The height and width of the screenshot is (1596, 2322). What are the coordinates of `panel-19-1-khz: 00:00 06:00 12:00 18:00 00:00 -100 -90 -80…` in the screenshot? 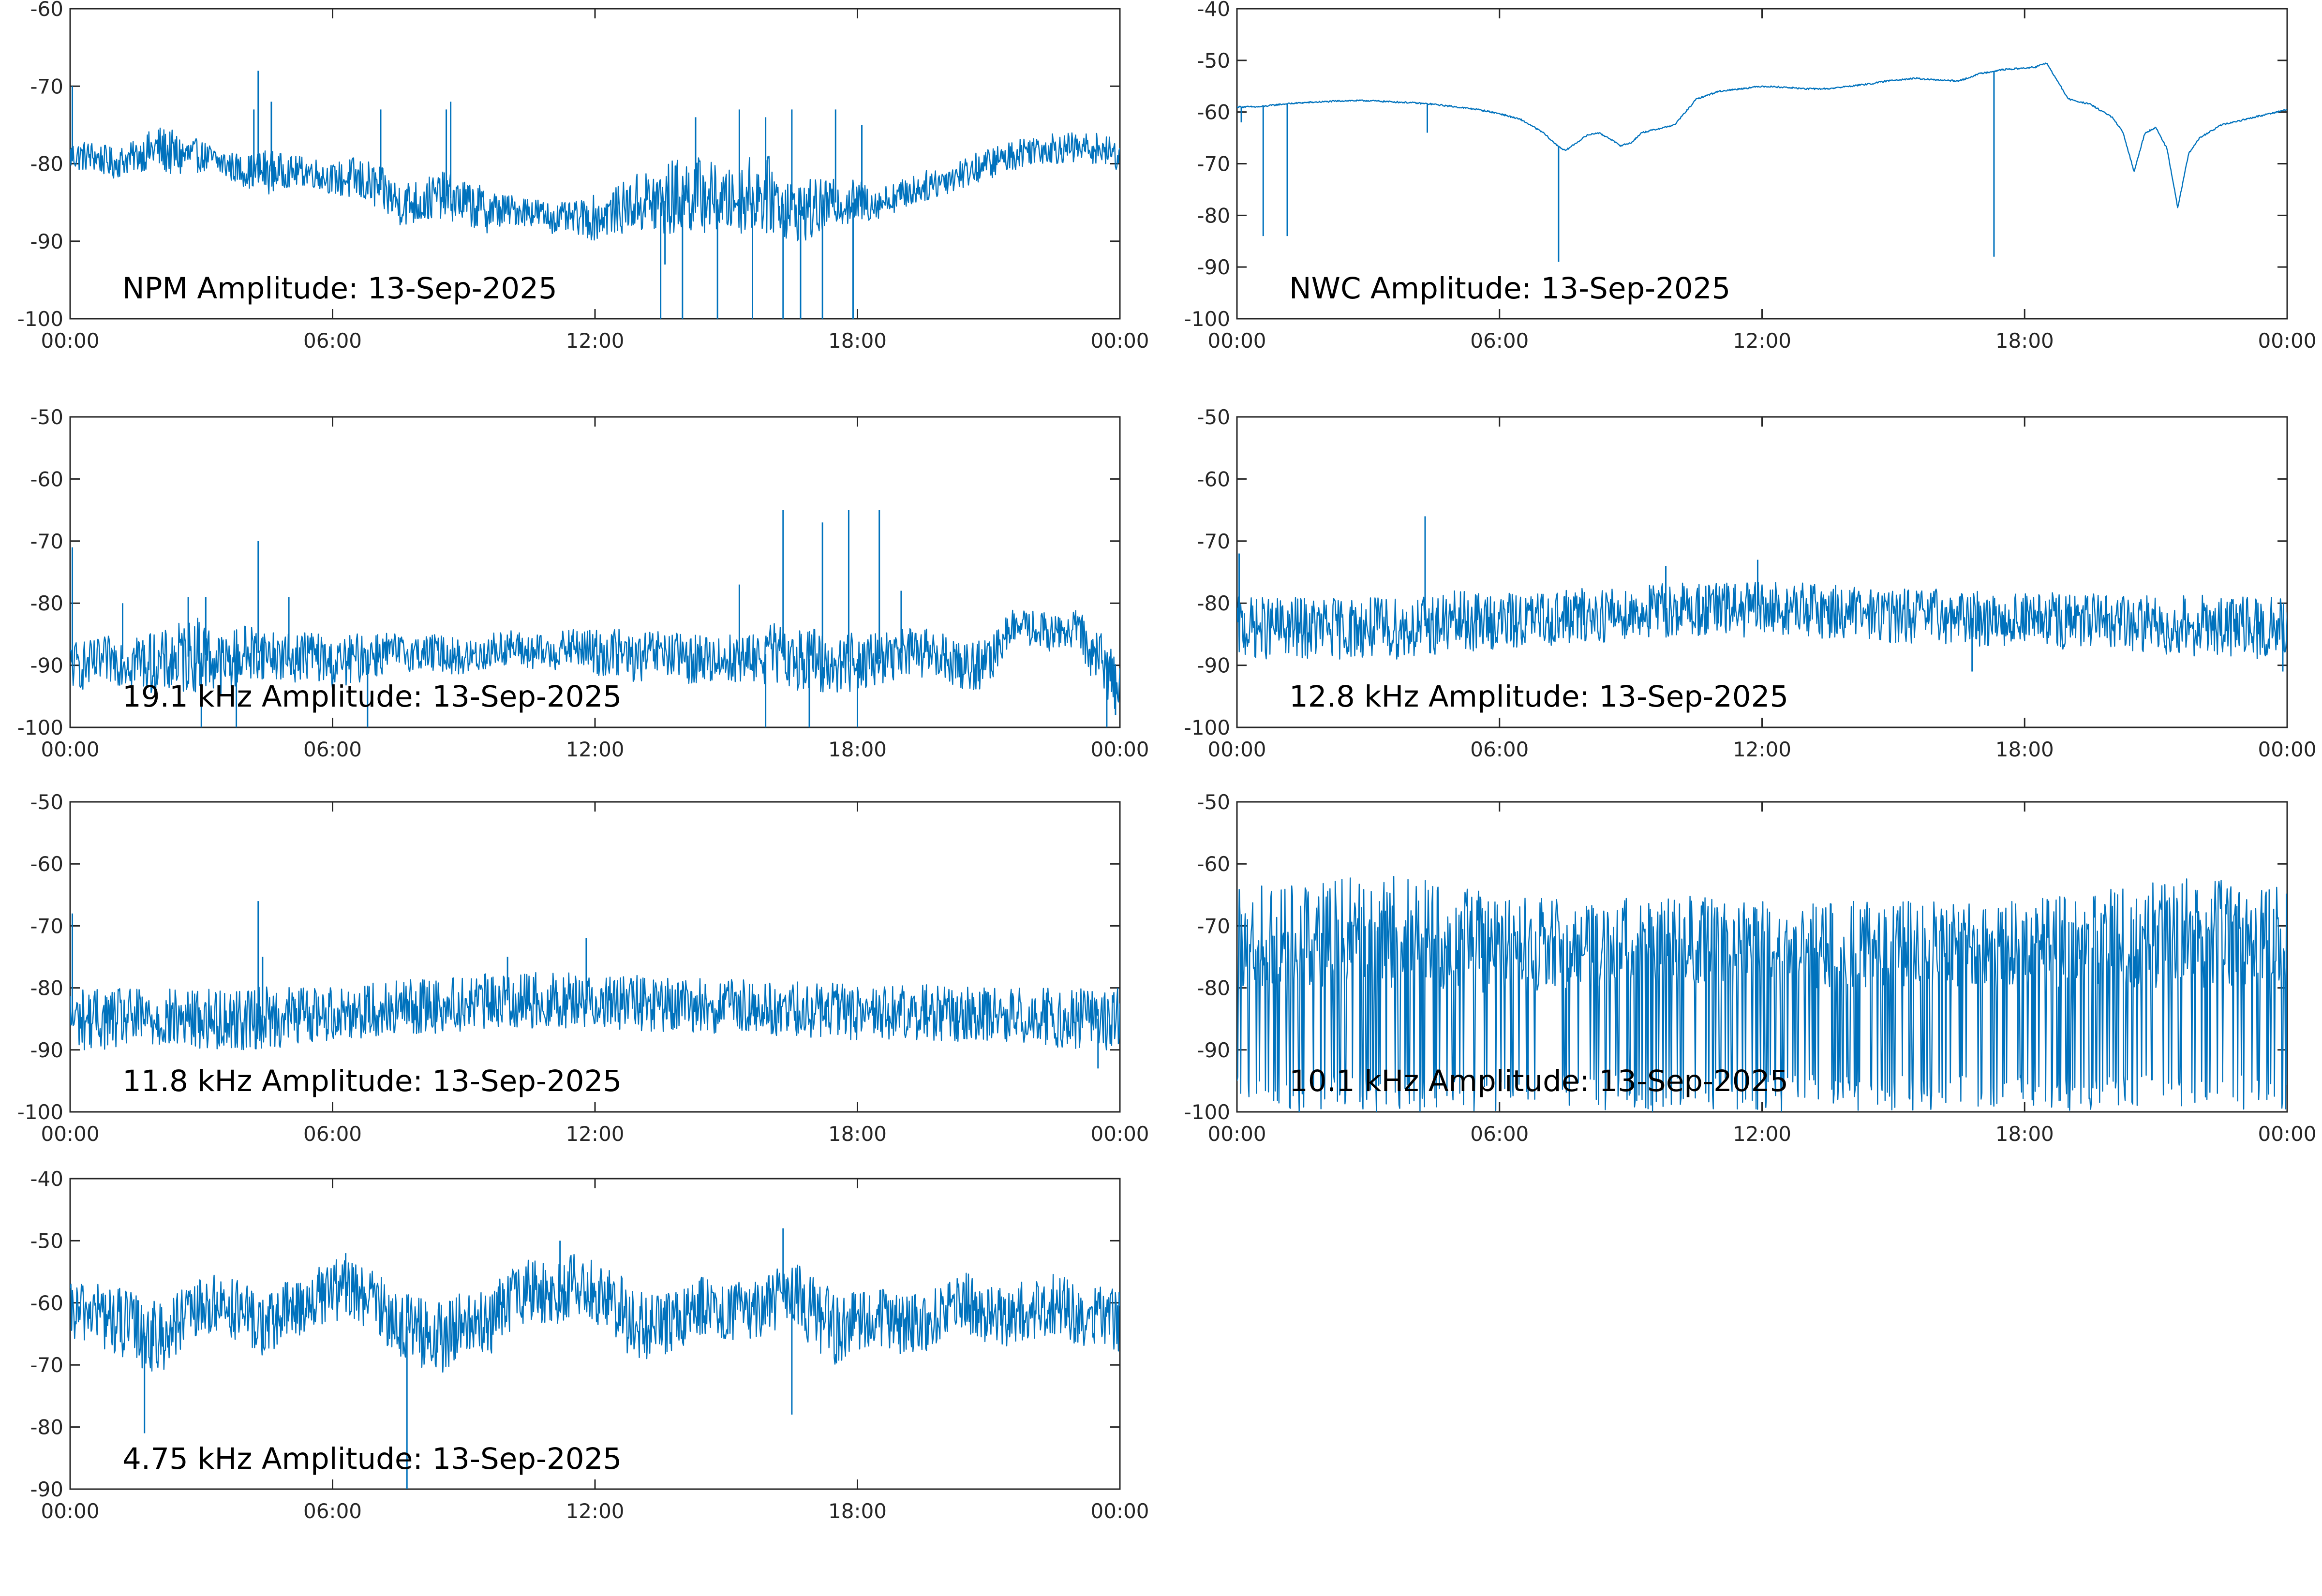 It's located at (583, 583).